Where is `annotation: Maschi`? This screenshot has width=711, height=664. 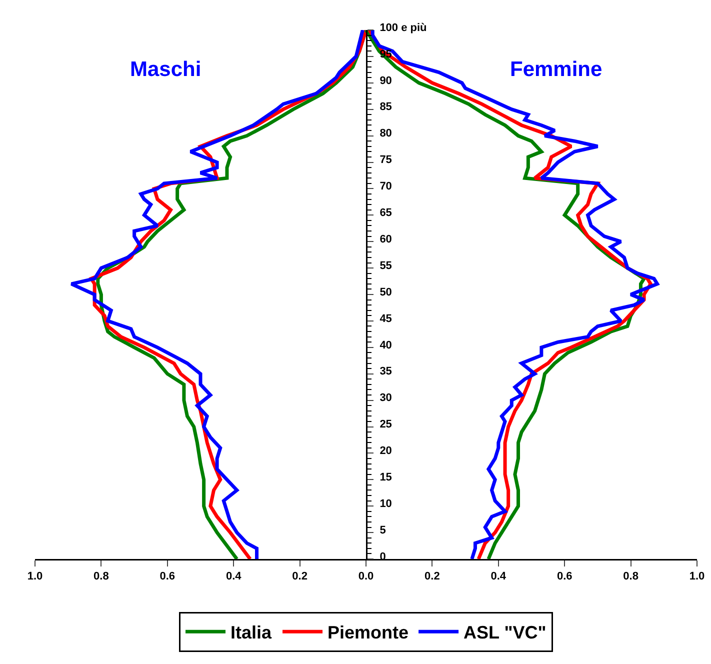
annotation: Maschi is located at coordinates (166, 69).